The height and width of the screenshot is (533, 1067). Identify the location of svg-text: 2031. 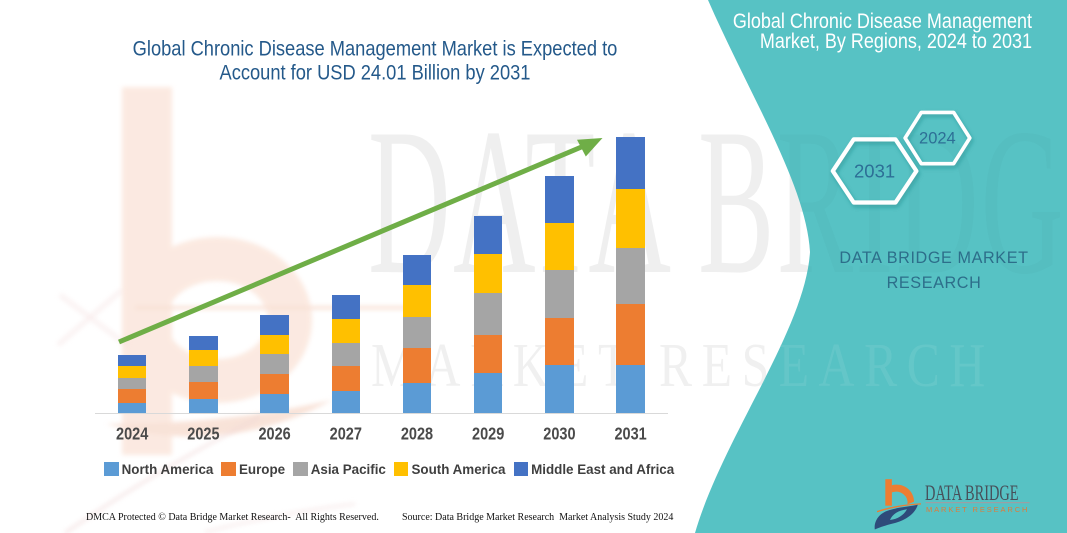
(874, 171).